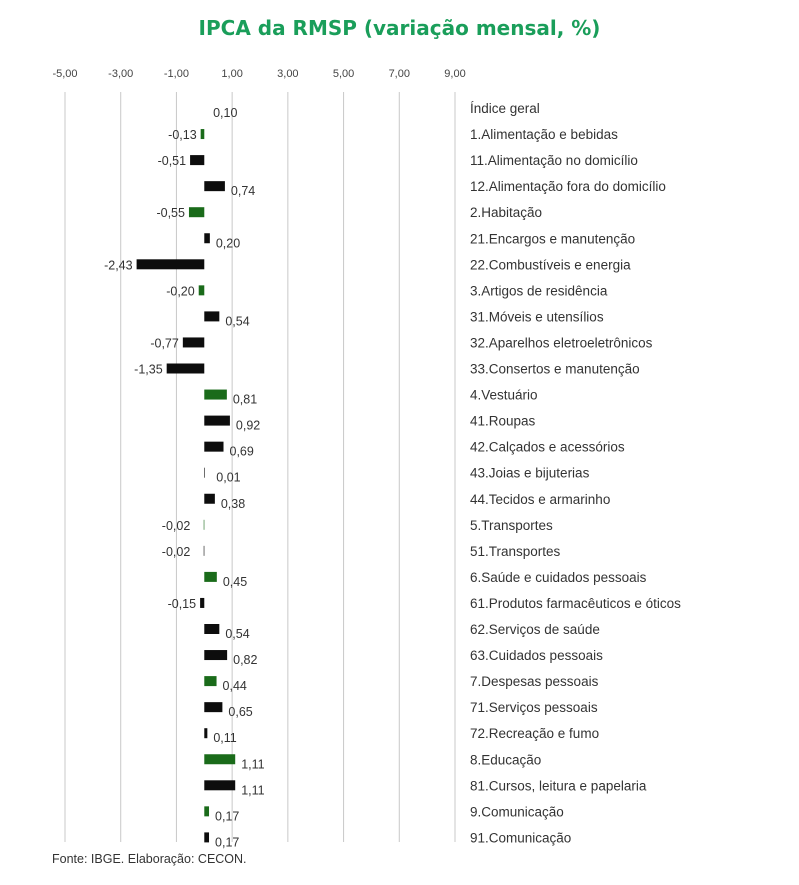  What do you see at coordinates (172, 161) in the screenshot?
I see `data-label: -0,51` at bounding box center [172, 161].